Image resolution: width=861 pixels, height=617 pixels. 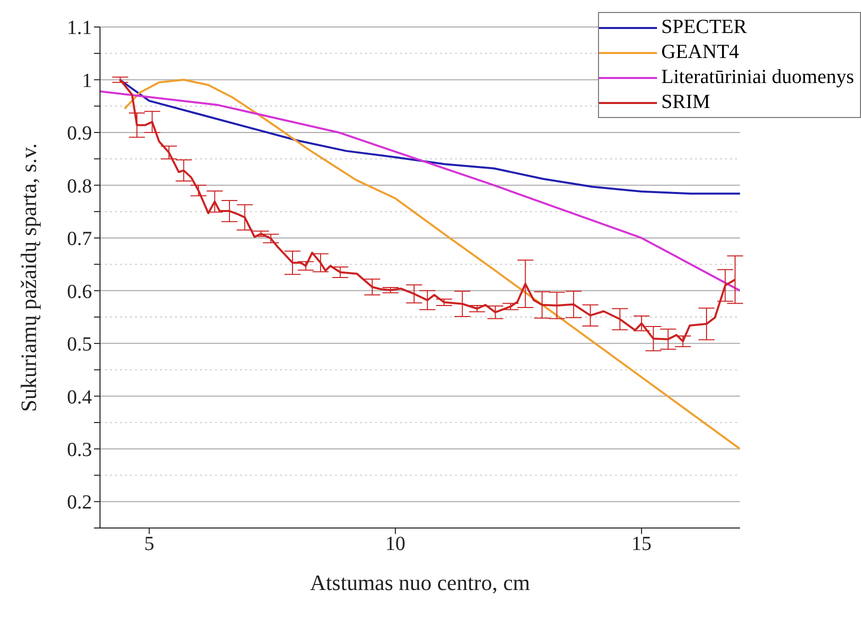 I want to click on y-tick-label: 0.9, so click(x=79, y=133).